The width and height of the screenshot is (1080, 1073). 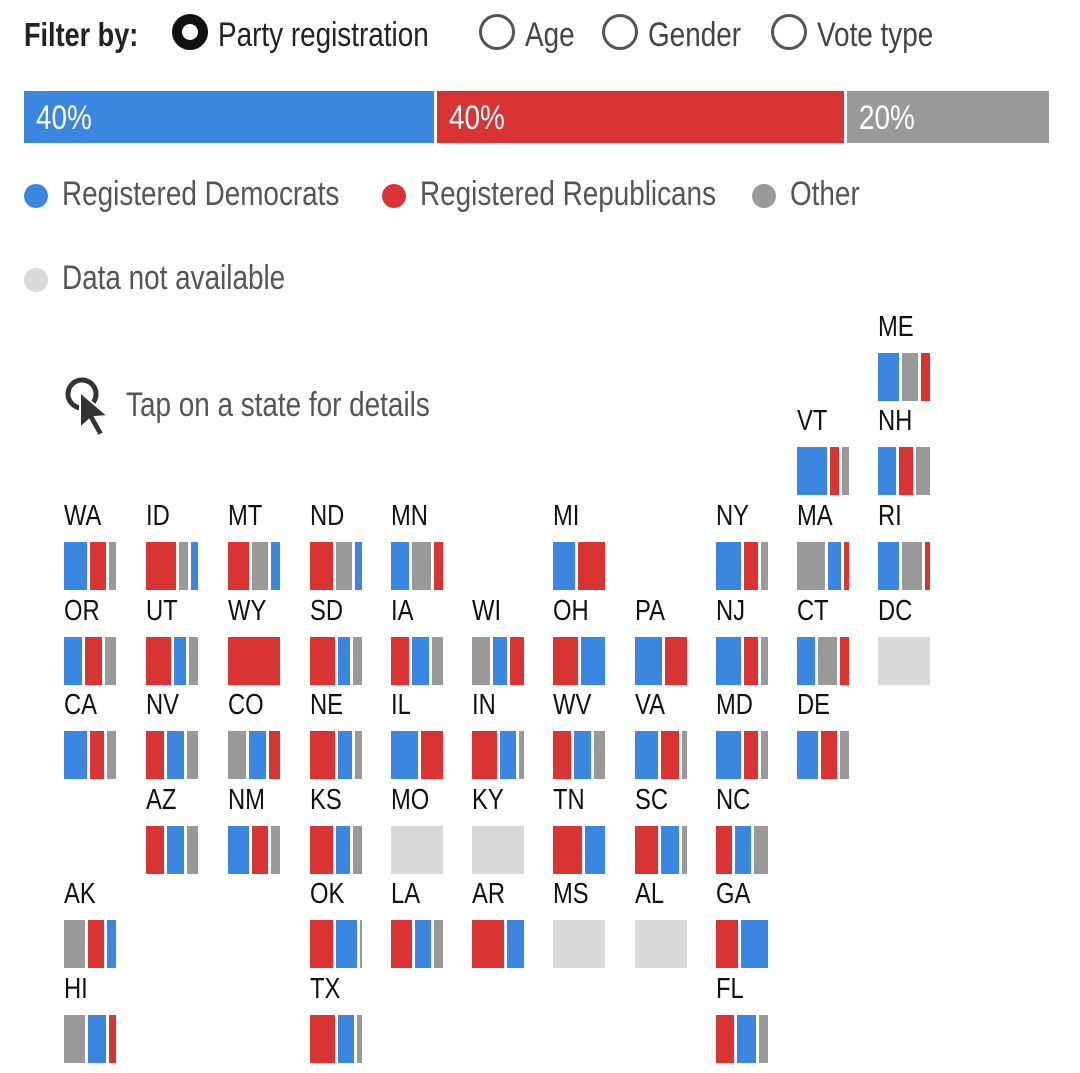 I want to click on state-tile-tn: TN, so click(x=579, y=829).